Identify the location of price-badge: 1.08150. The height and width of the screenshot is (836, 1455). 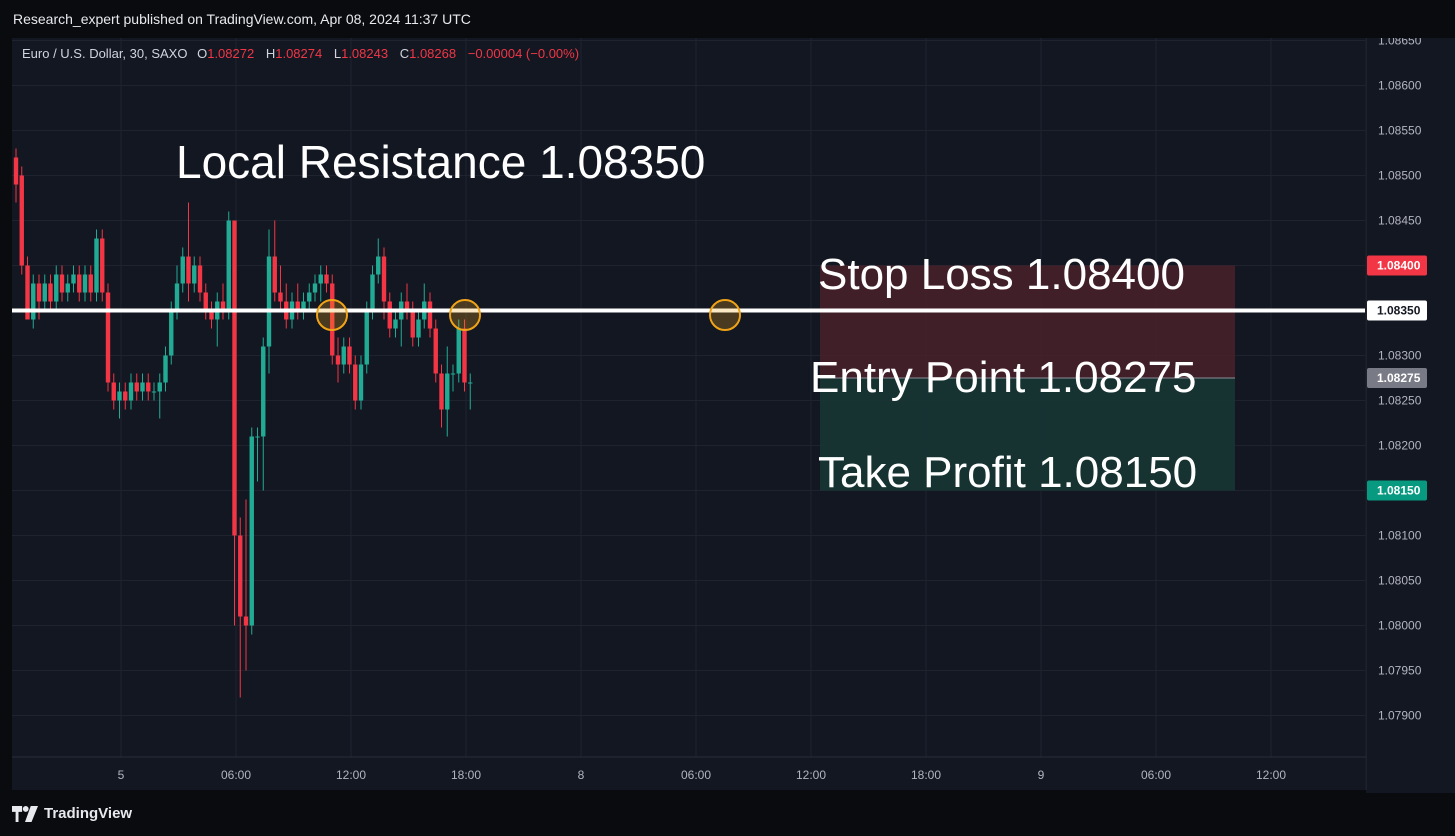
(1397, 490).